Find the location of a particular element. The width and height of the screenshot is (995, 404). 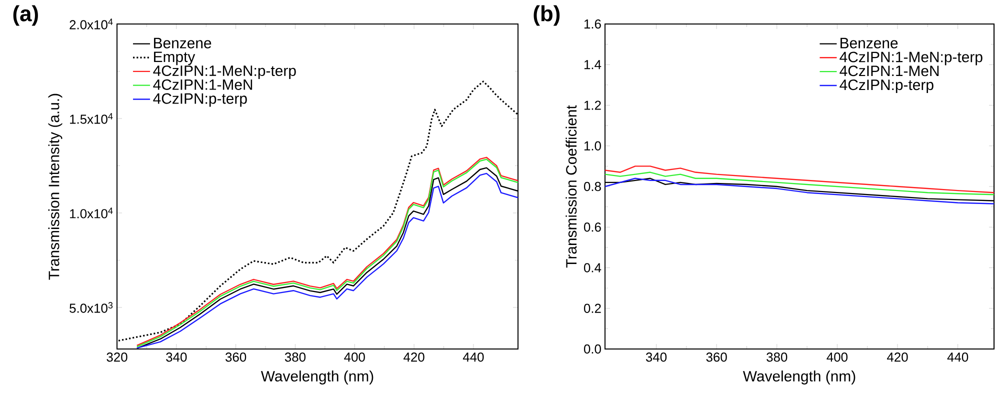

y-tick-label: 0.8 is located at coordinates (592, 187).